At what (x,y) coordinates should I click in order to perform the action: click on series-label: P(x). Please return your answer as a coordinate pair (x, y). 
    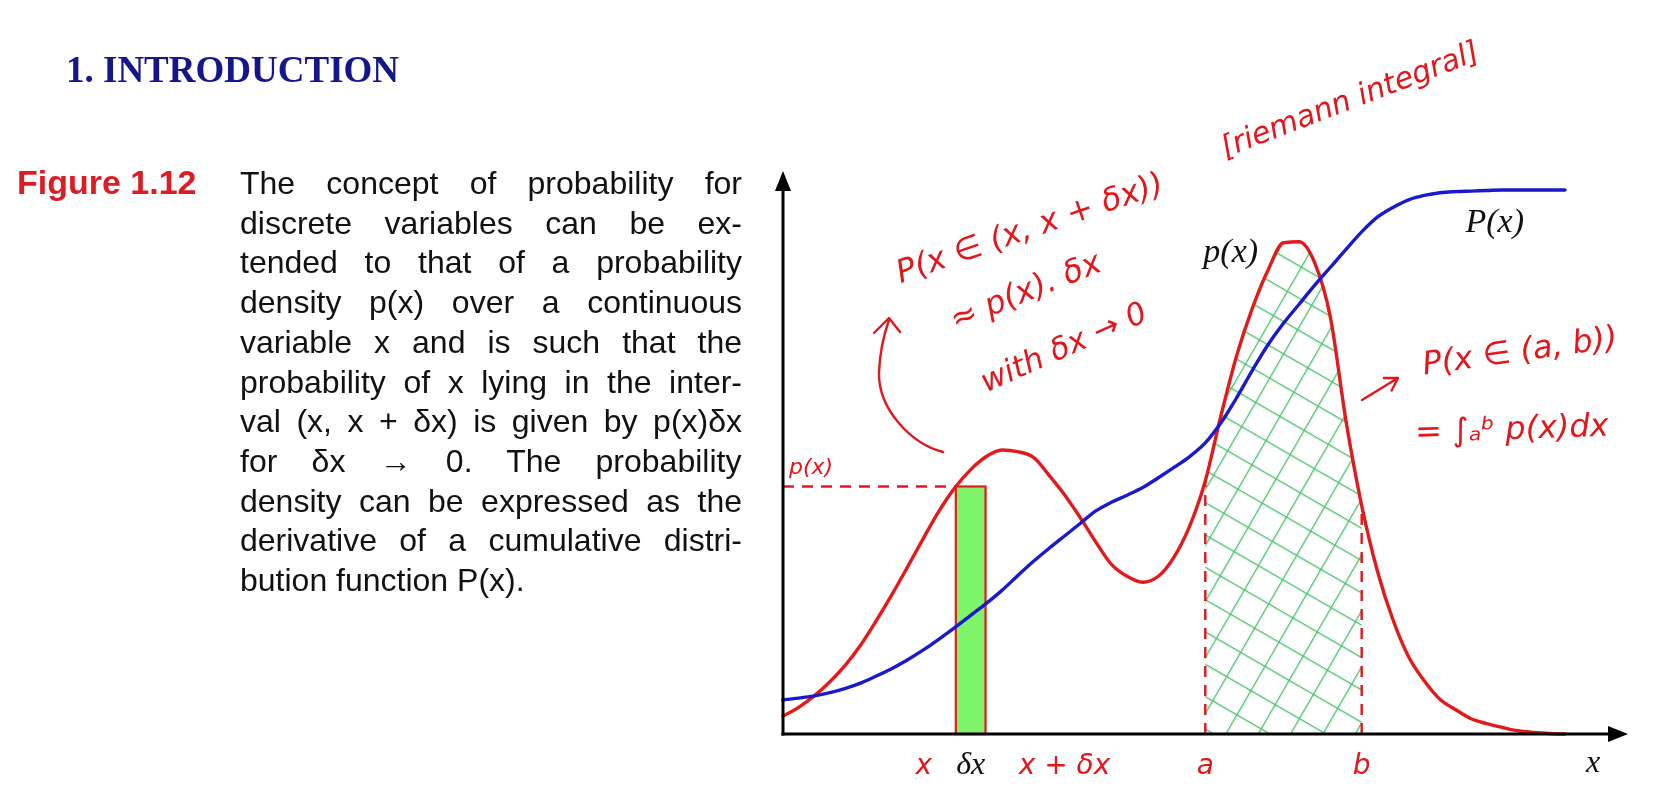
    Looking at the image, I should click on (1494, 221).